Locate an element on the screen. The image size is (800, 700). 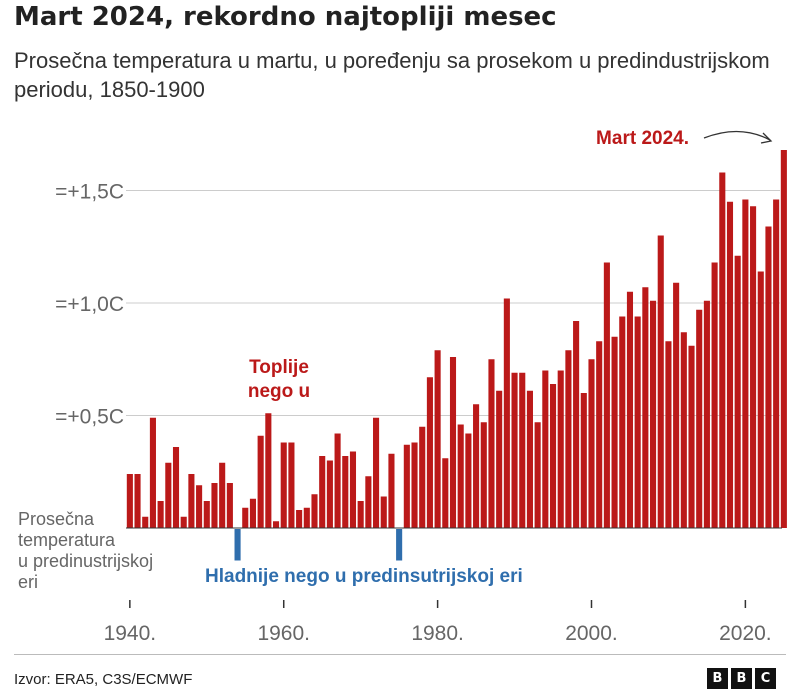
chart-title: Mart 2024, rekordno najtopliji mesec is located at coordinates (285, 17).